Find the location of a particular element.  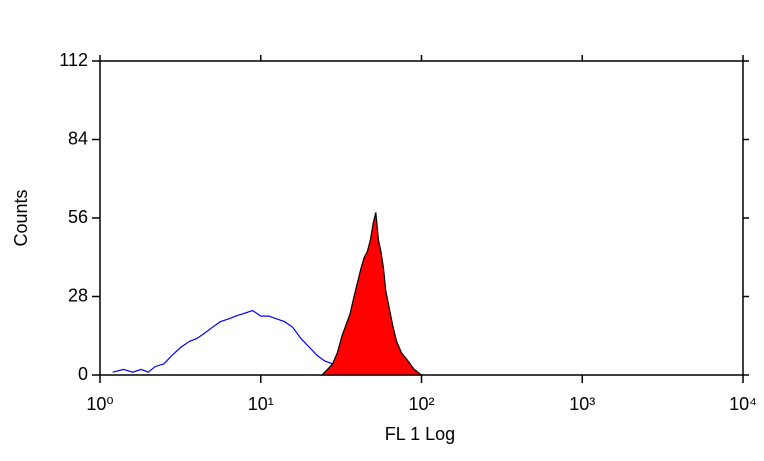

y-tick-label: 112 is located at coordinates (73, 60).